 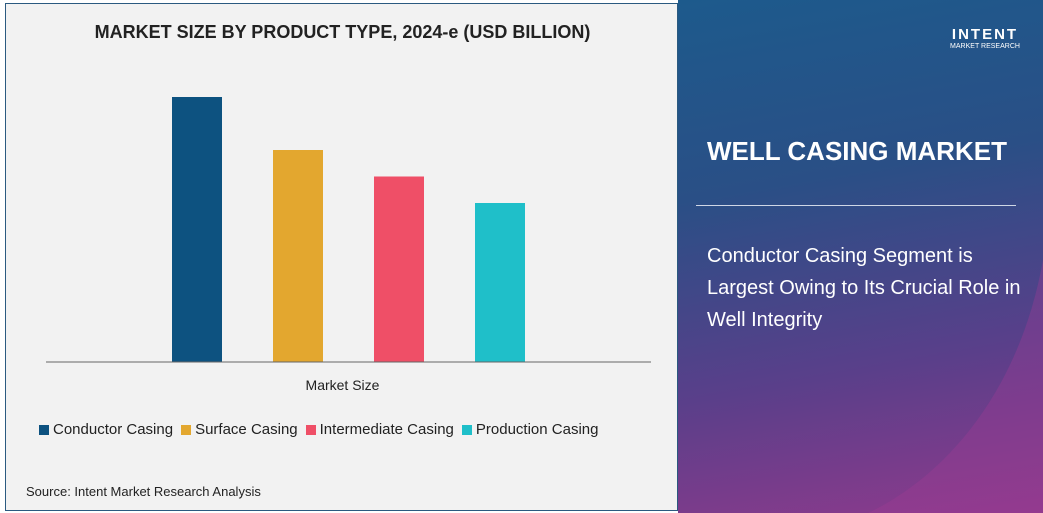 I want to click on logo-brand: INTENT, so click(x=985, y=34).